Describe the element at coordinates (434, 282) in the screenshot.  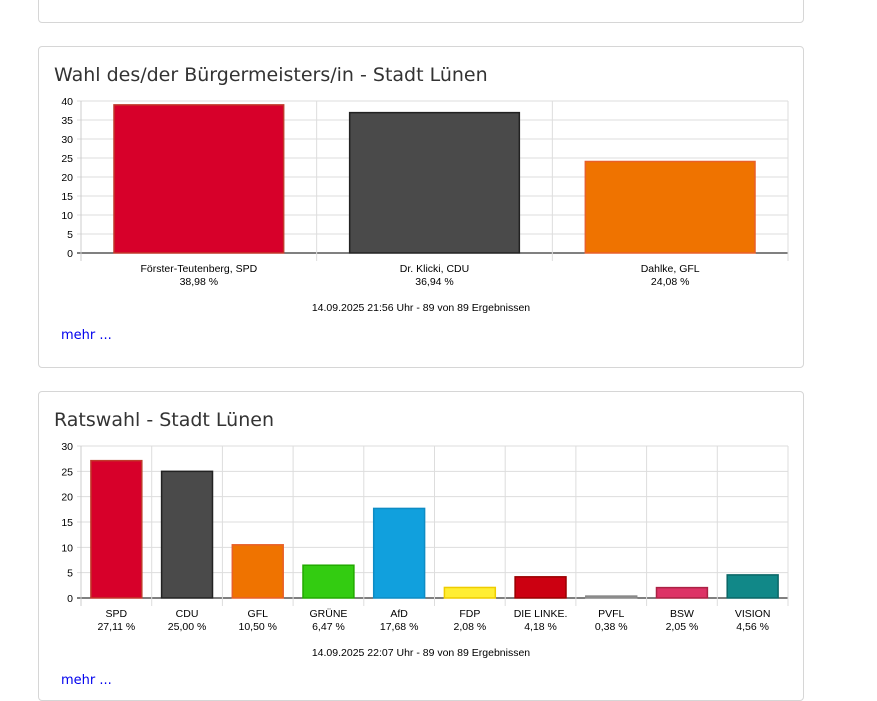
I see `percent-label: 36,94 %` at that location.